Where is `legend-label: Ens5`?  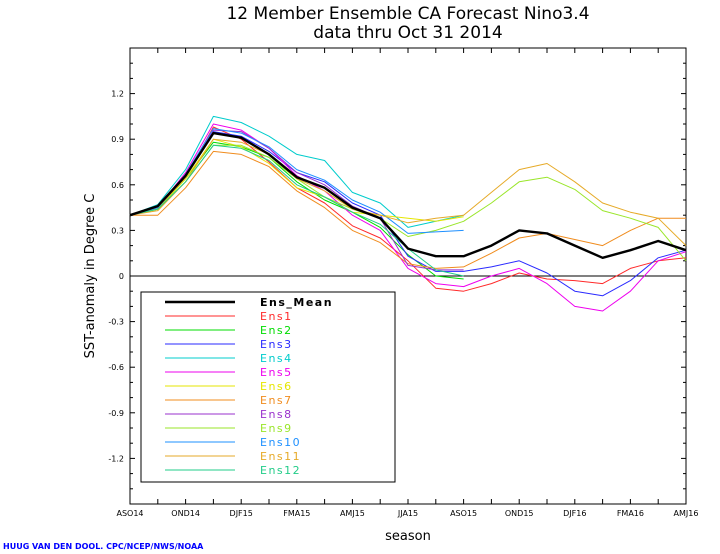 legend-label: Ens5 is located at coordinates (276, 372).